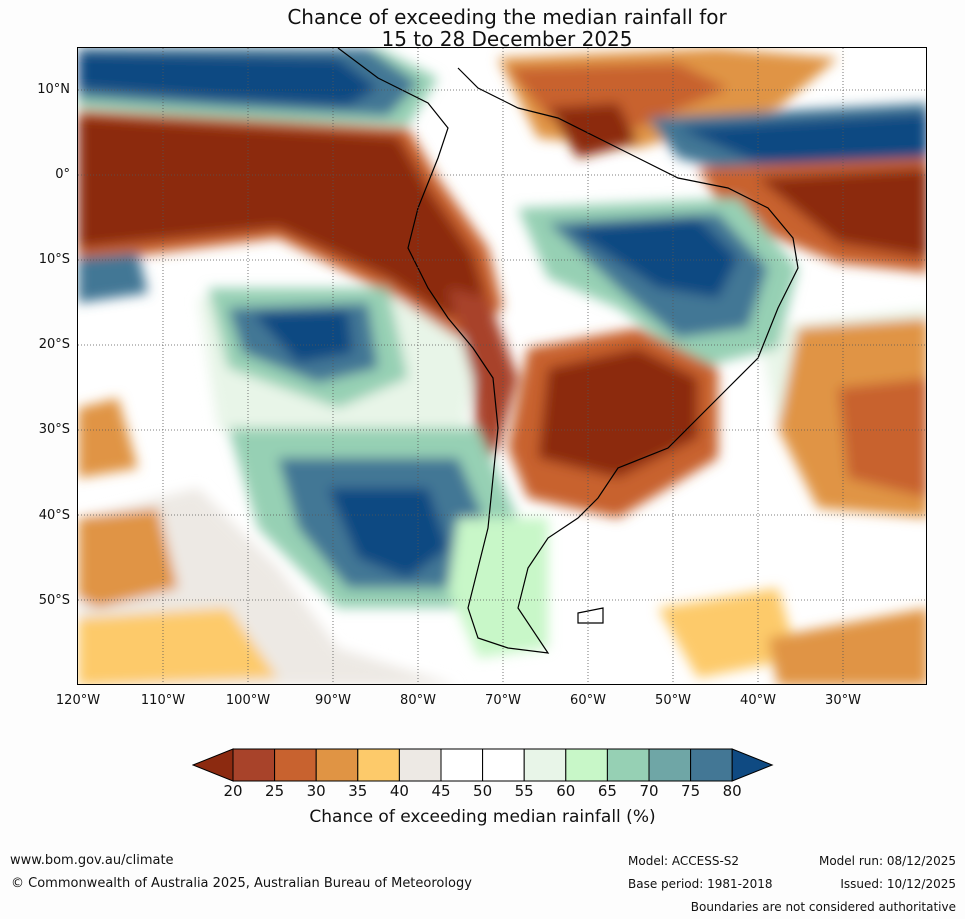 The height and width of the screenshot is (919, 965). What do you see at coordinates (507, 39) in the screenshot?
I see `map-title-line-2: 15 to 28 December 2025` at bounding box center [507, 39].